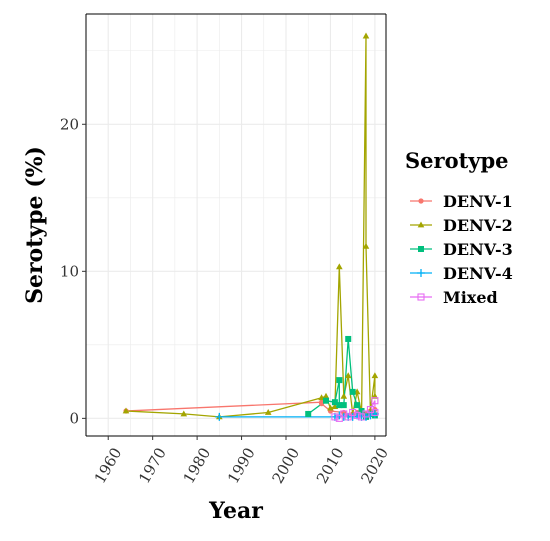 The width and height of the screenshot is (550, 541). I want to click on legend-label: DENV-3, so click(478, 249).